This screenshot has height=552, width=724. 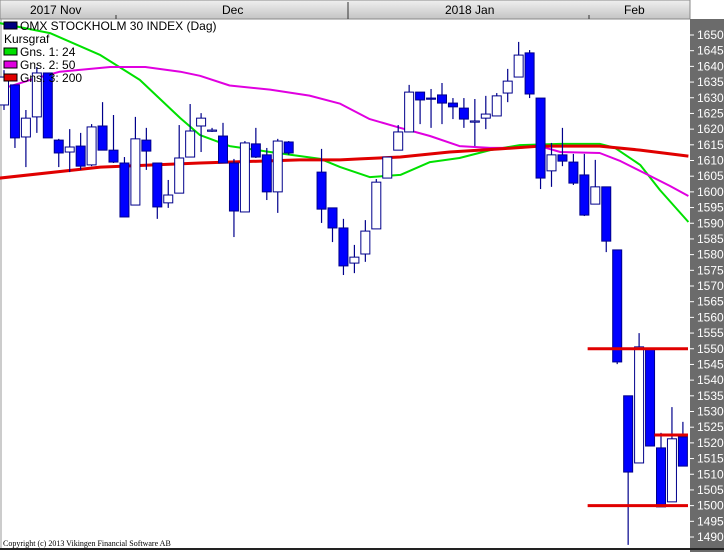 I want to click on y-tick-label: 1525, so click(x=710, y=427).